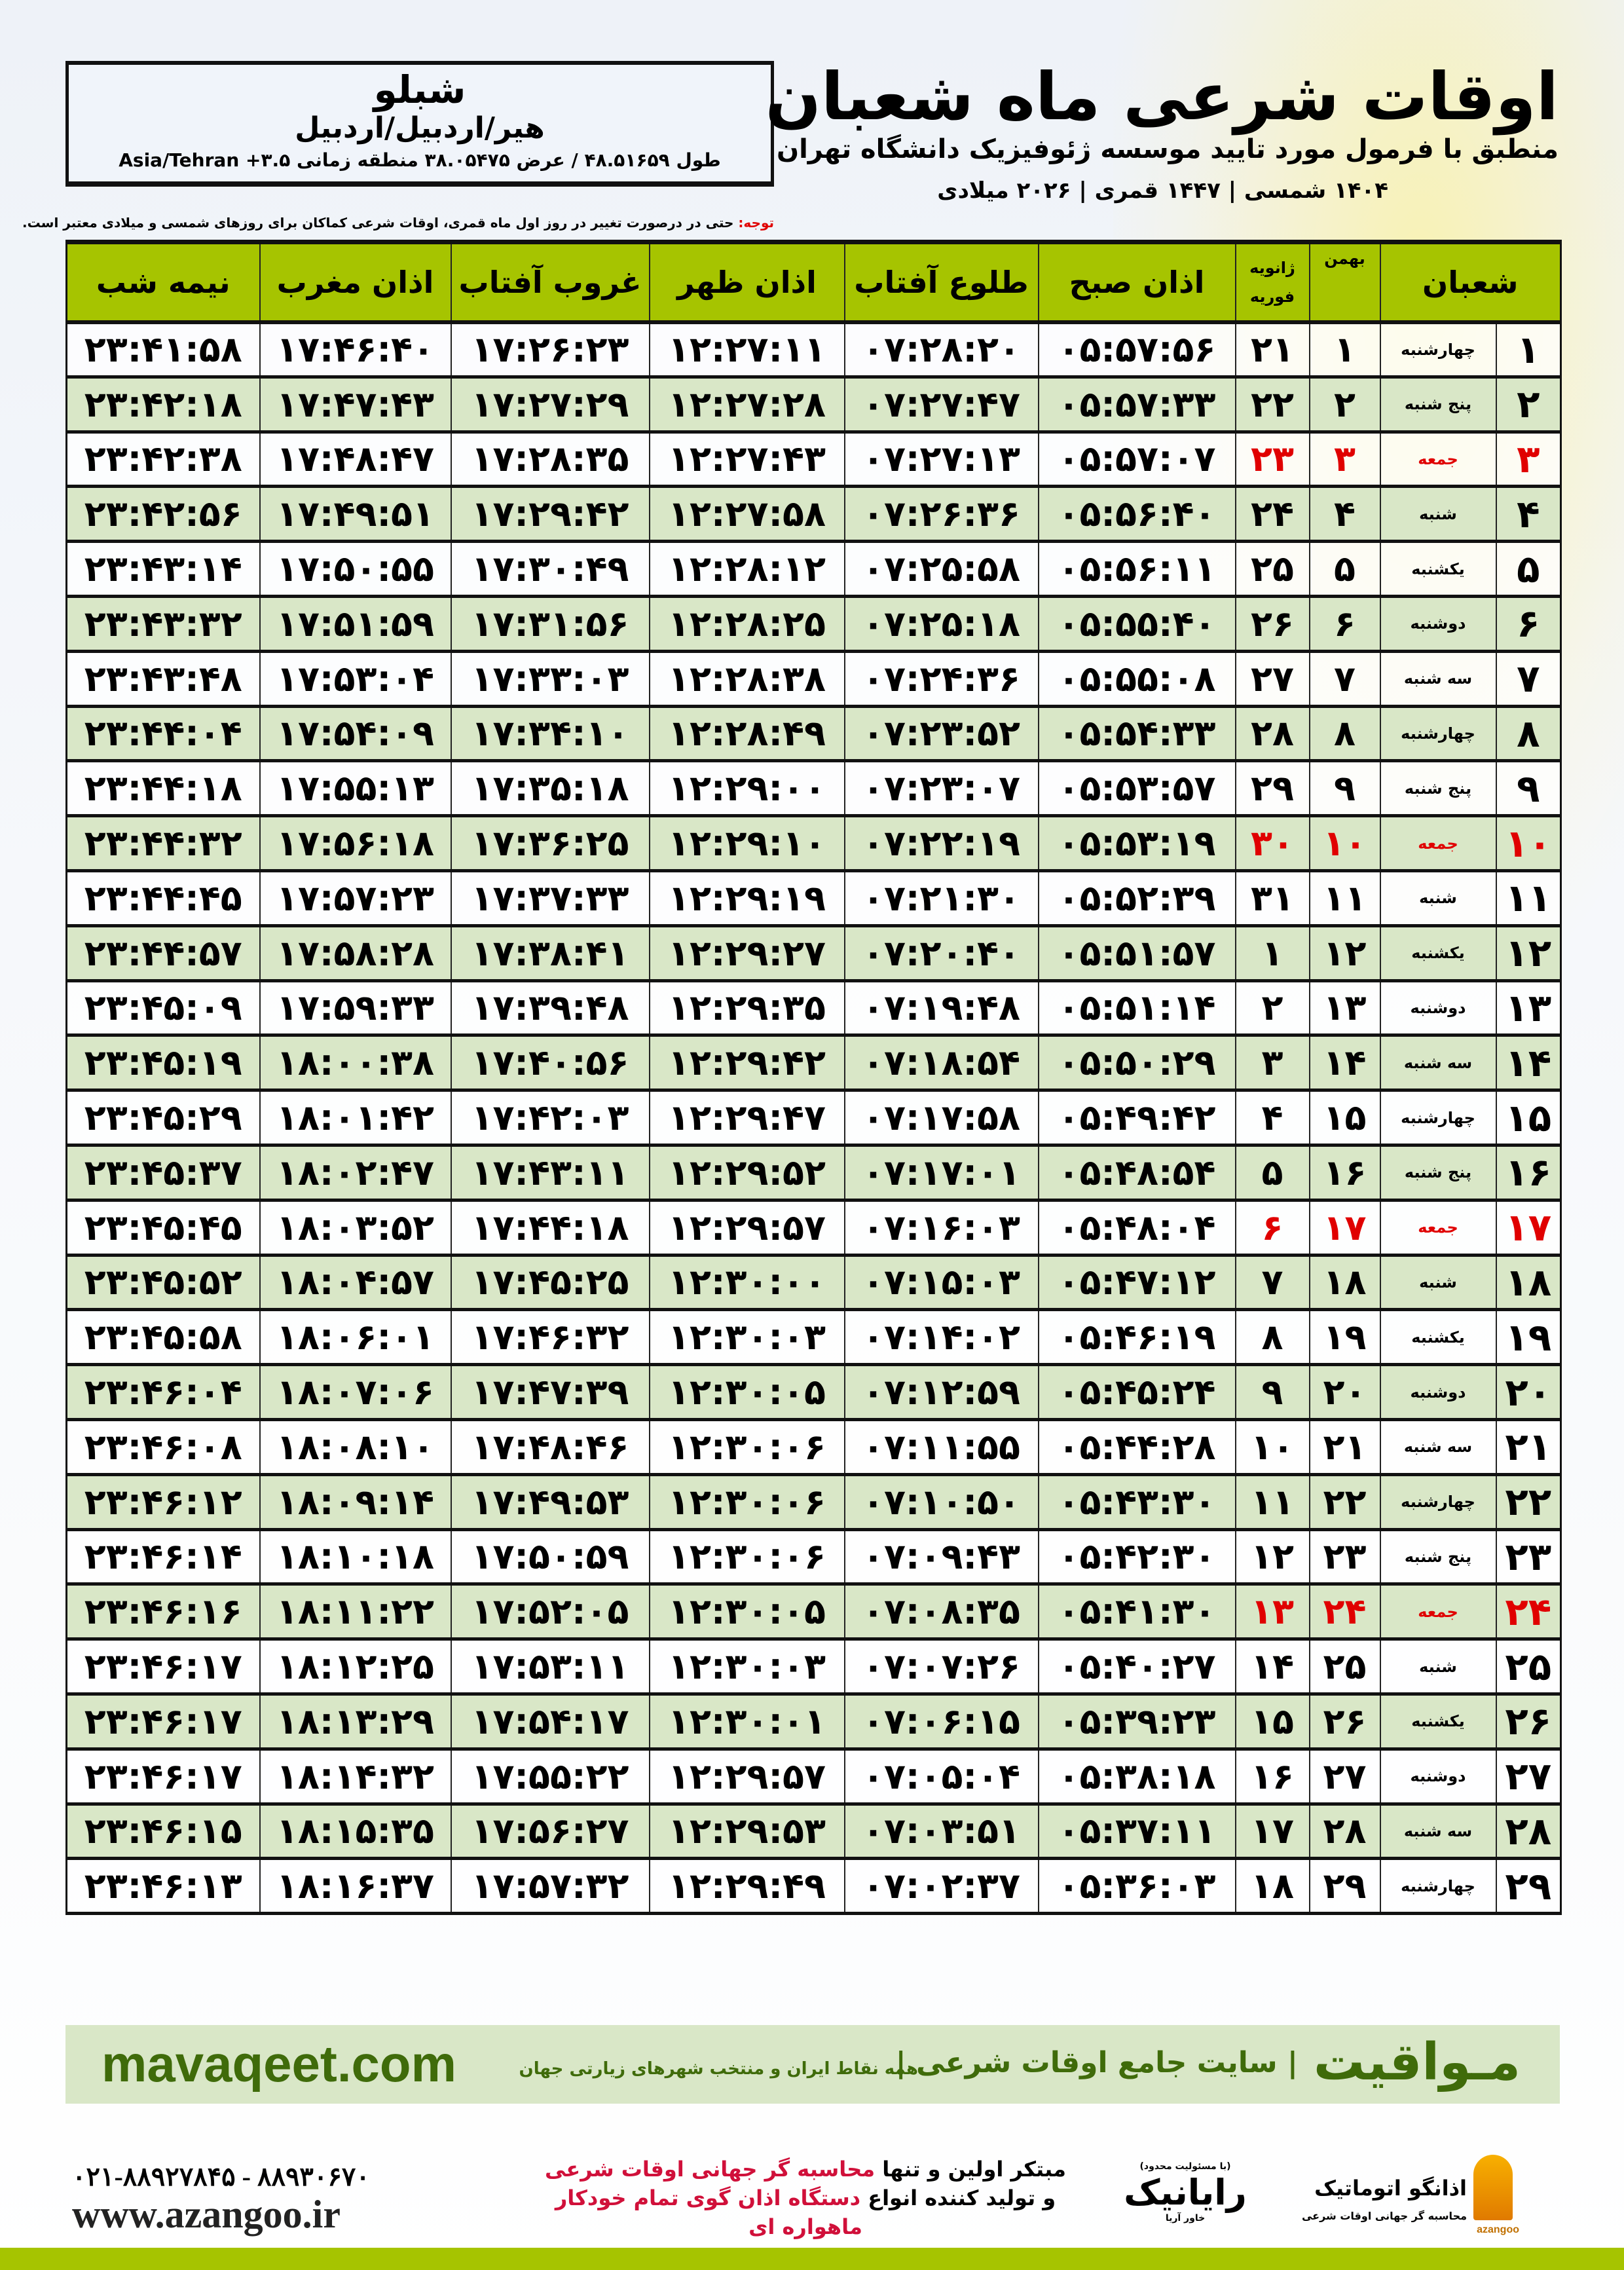 This screenshot has width=1624, height=2270. Describe the element at coordinates (1272, 679) in the screenshot. I see `gregorian-day: ۲۷` at that location.